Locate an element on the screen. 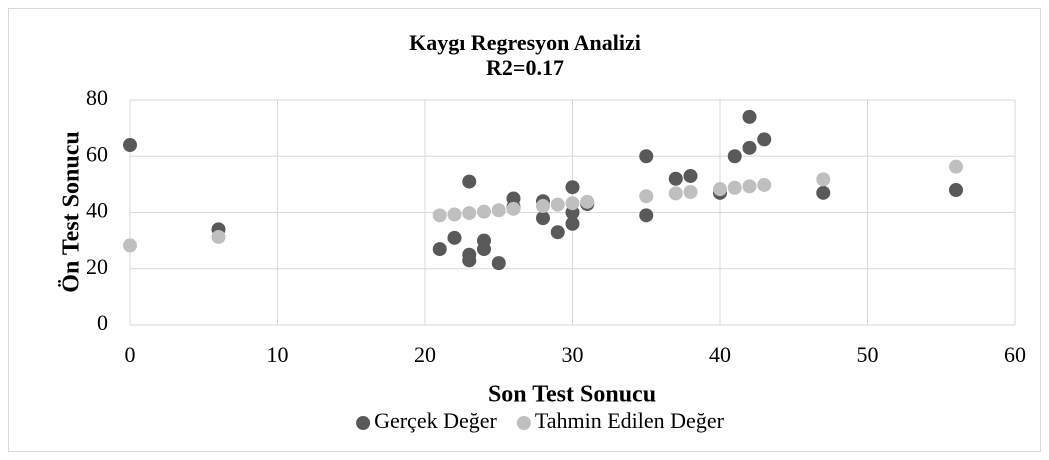  legend-label: Tahmin Edilen Değer is located at coordinates (630, 420).